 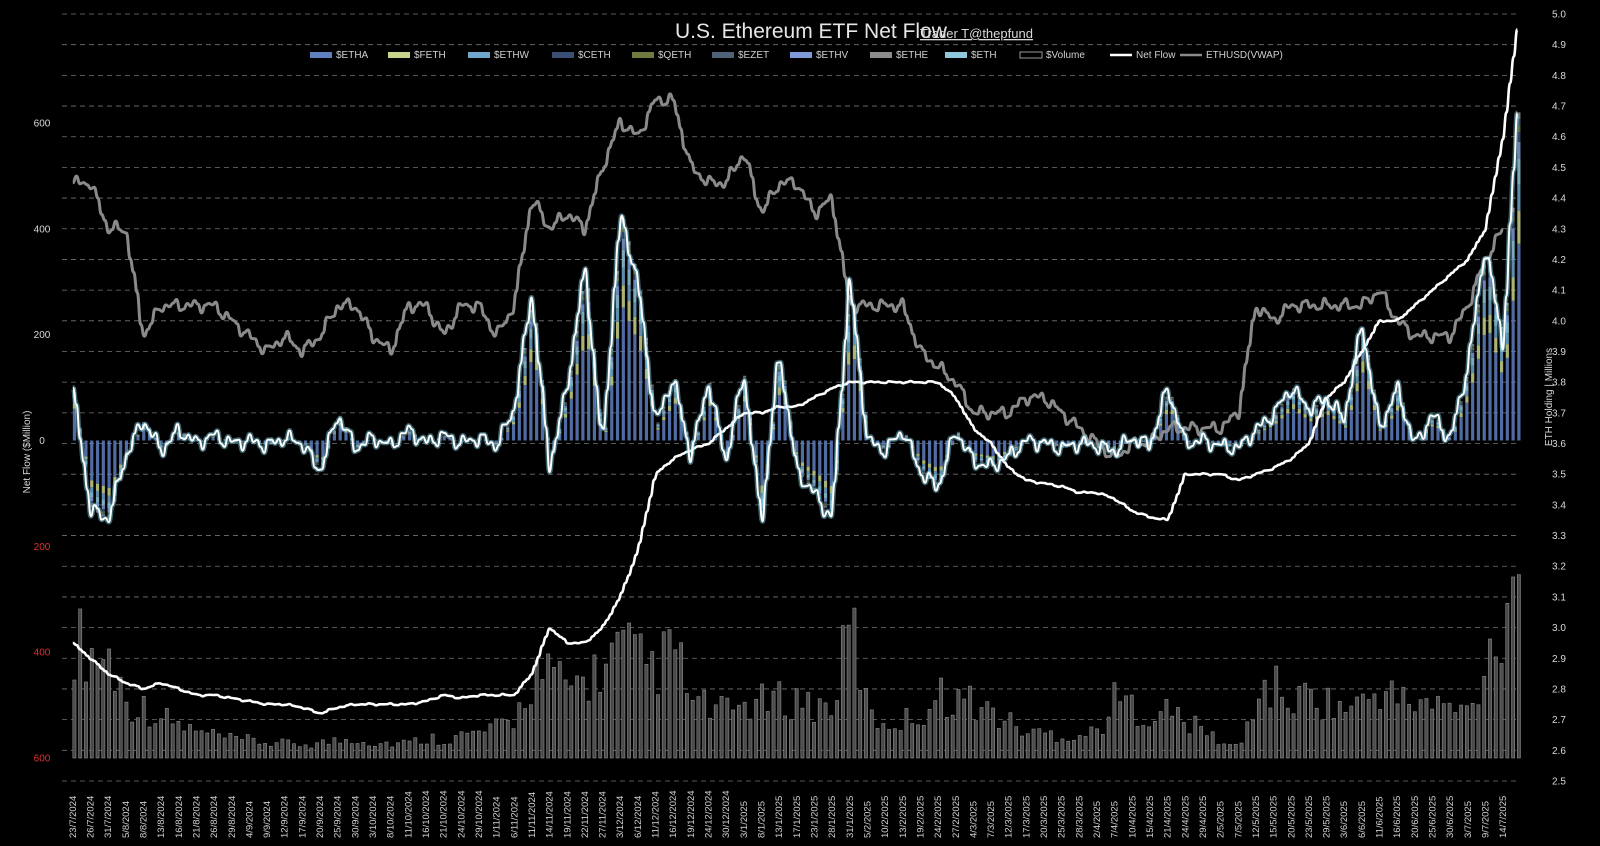 I want to click on right-tick-label: 3.4, so click(x=1559, y=505).